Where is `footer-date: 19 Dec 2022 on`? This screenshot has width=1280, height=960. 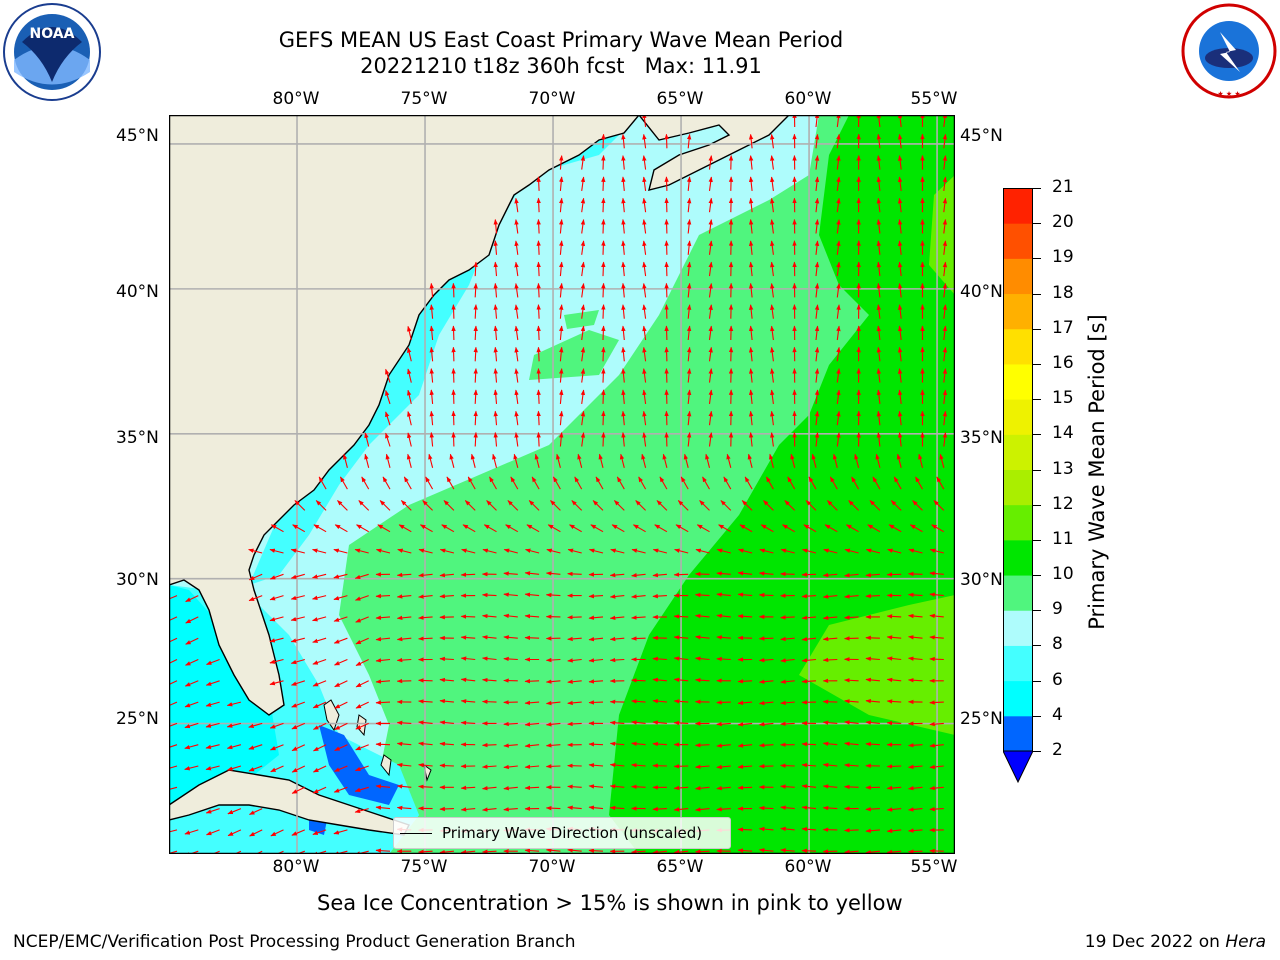
footer-date: 19 Dec 2022 on is located at coordinates (1155, 942).